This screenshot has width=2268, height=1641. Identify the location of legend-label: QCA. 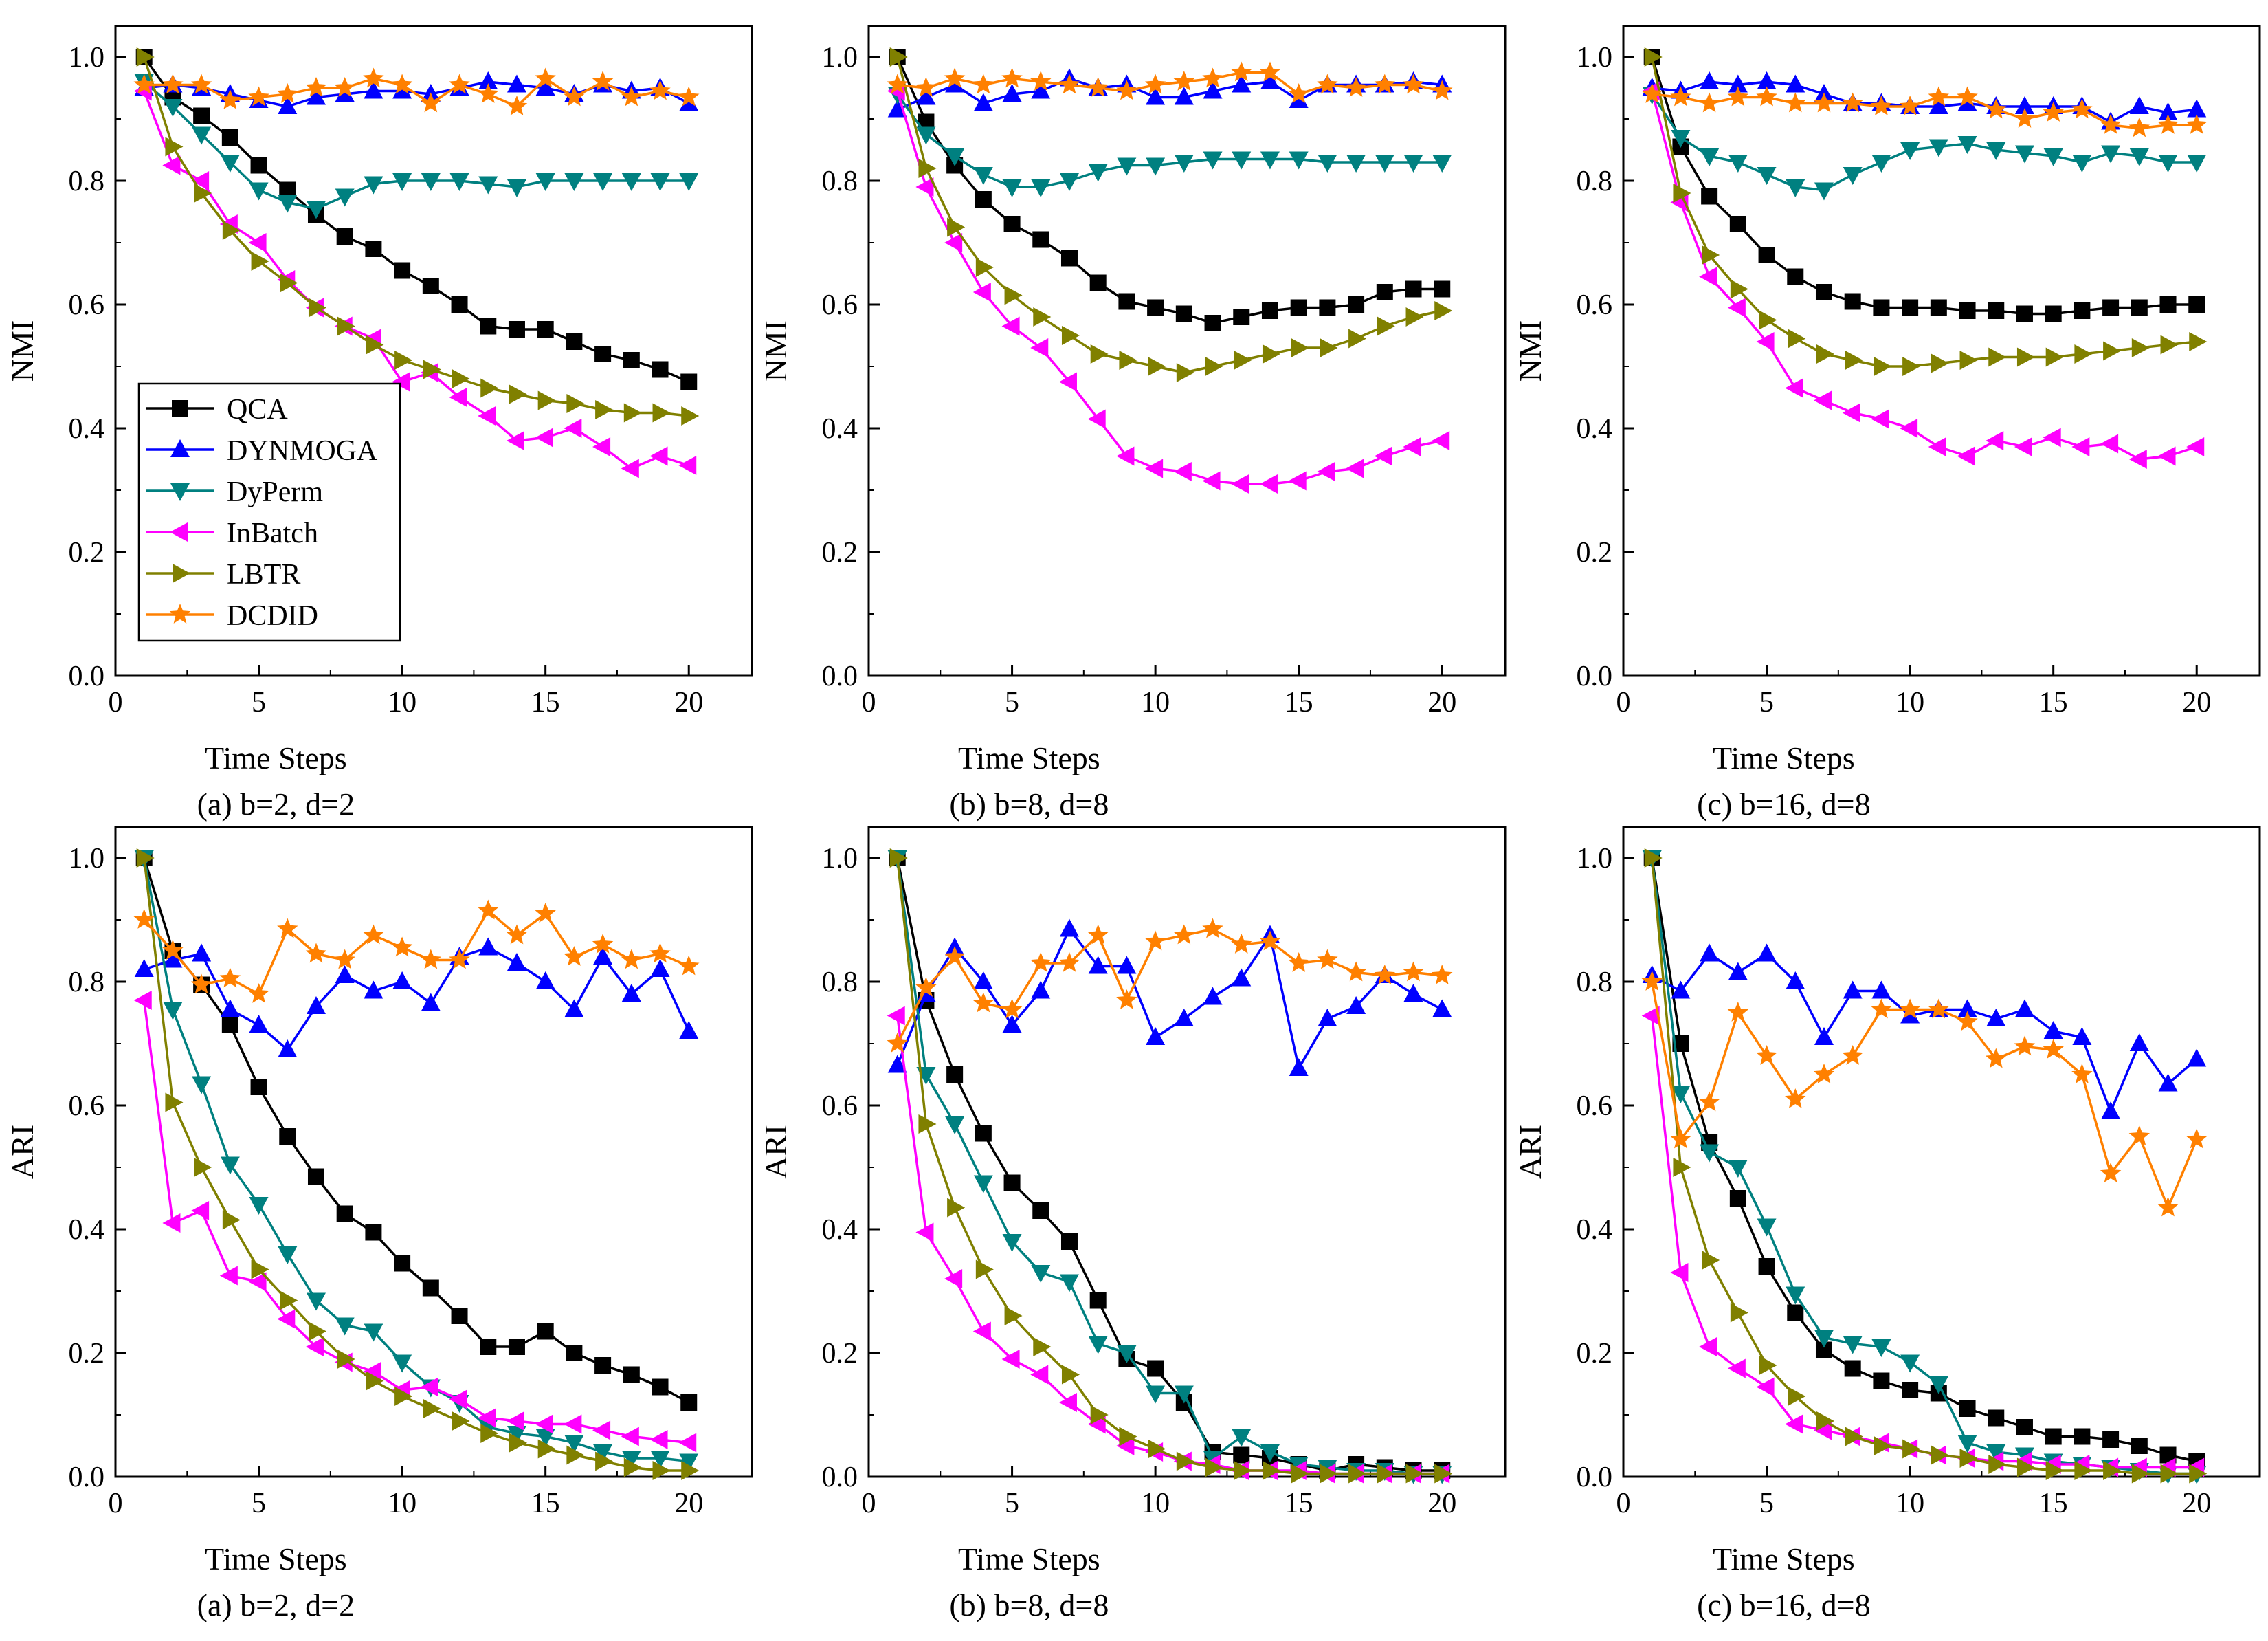
(257, 410).